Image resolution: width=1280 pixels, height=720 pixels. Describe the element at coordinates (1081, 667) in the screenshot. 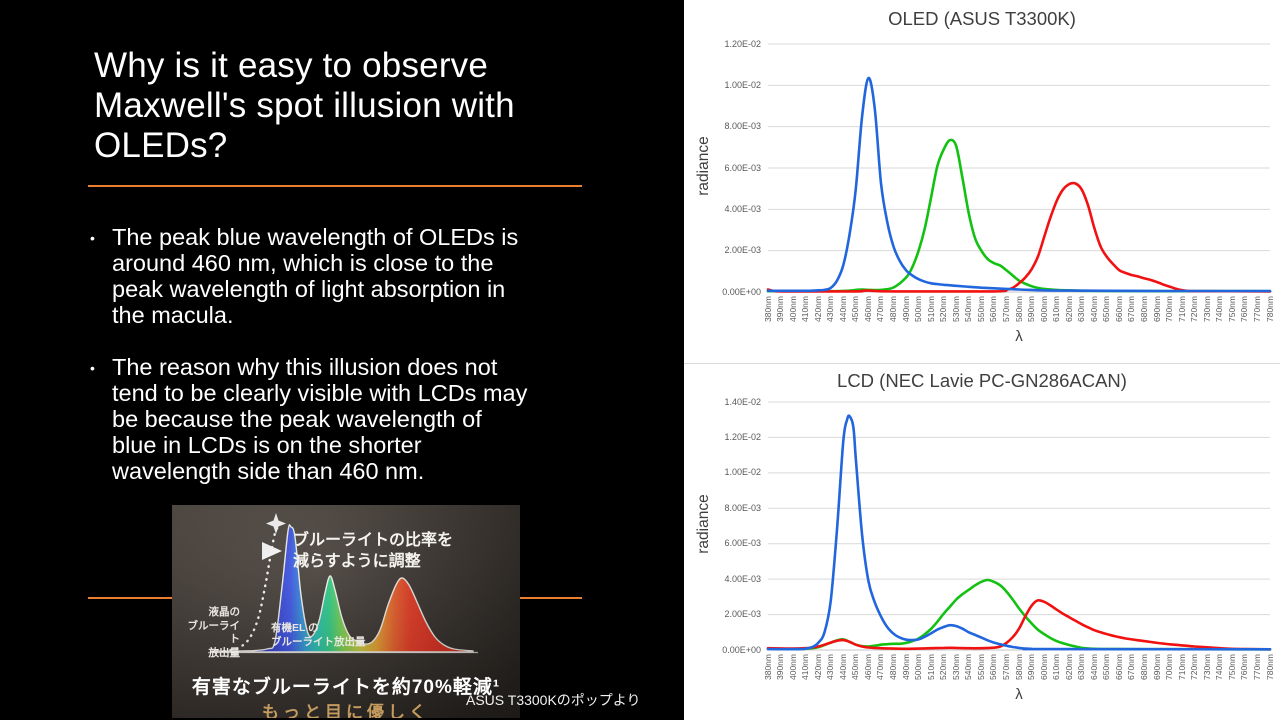

I see `x-axis-tick-label: 630nm` at that location.